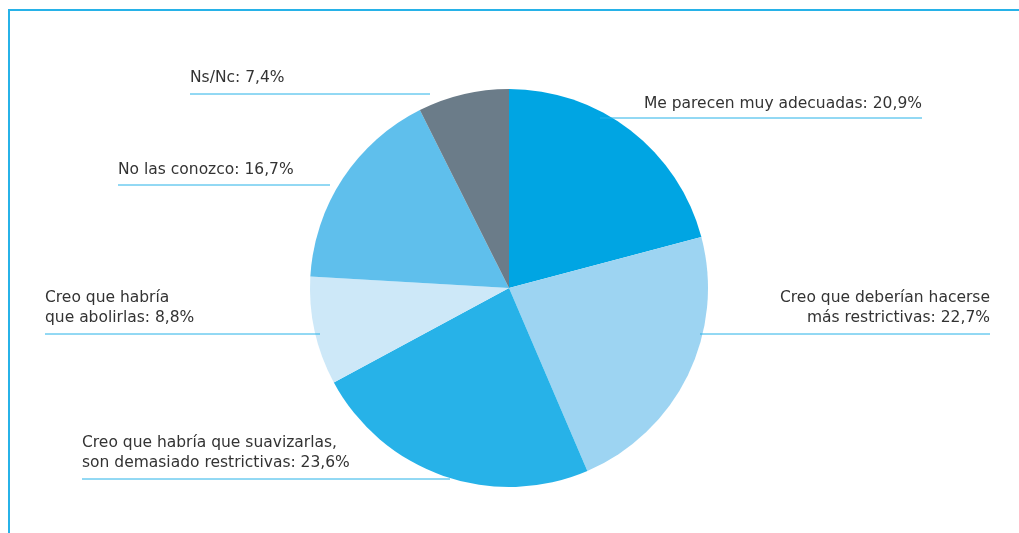 The width and height of the screenshot is (1019, 533). Describe the element at coordinates (206, 169) in the screenshot. I see `slice-label: No las conozco: 16,7%` at that location.